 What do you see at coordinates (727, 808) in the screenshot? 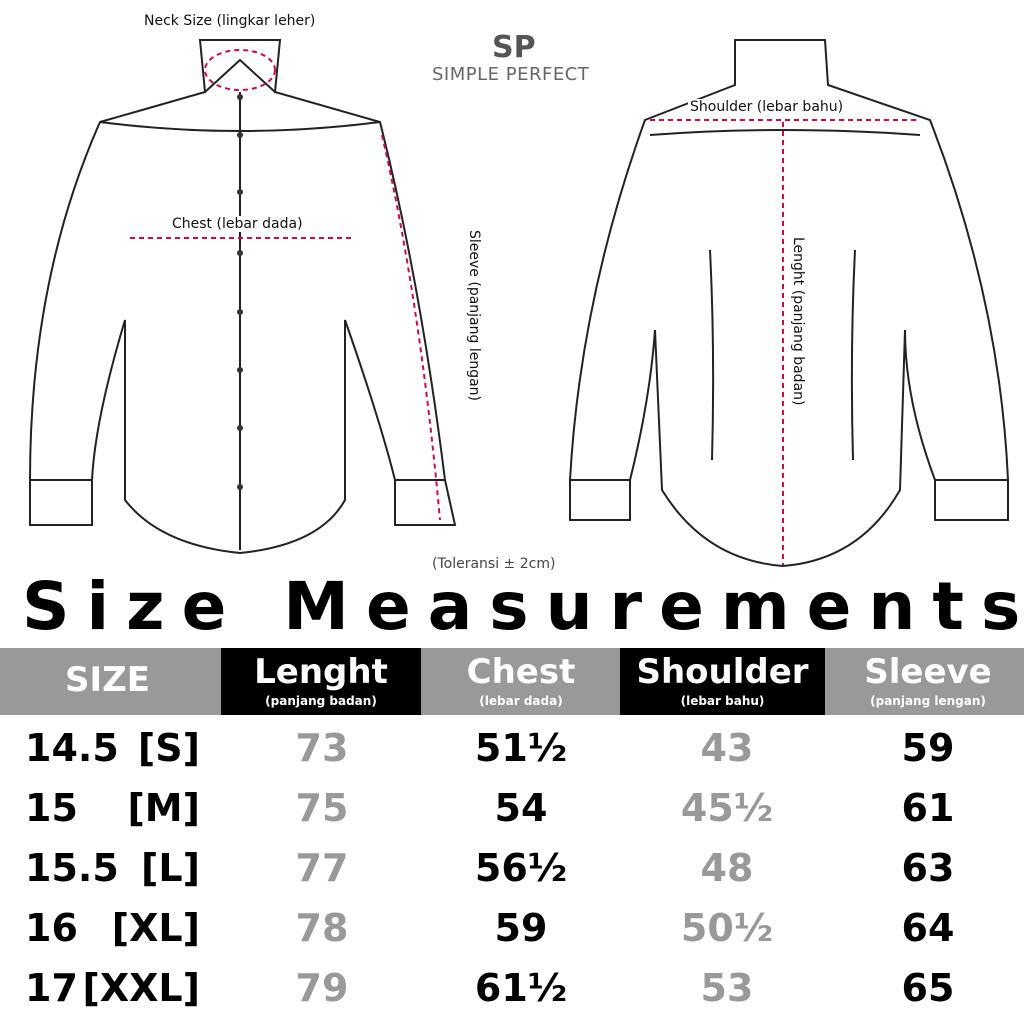
I see `shoulder-value: 45½` at bounding box center [727, 808].